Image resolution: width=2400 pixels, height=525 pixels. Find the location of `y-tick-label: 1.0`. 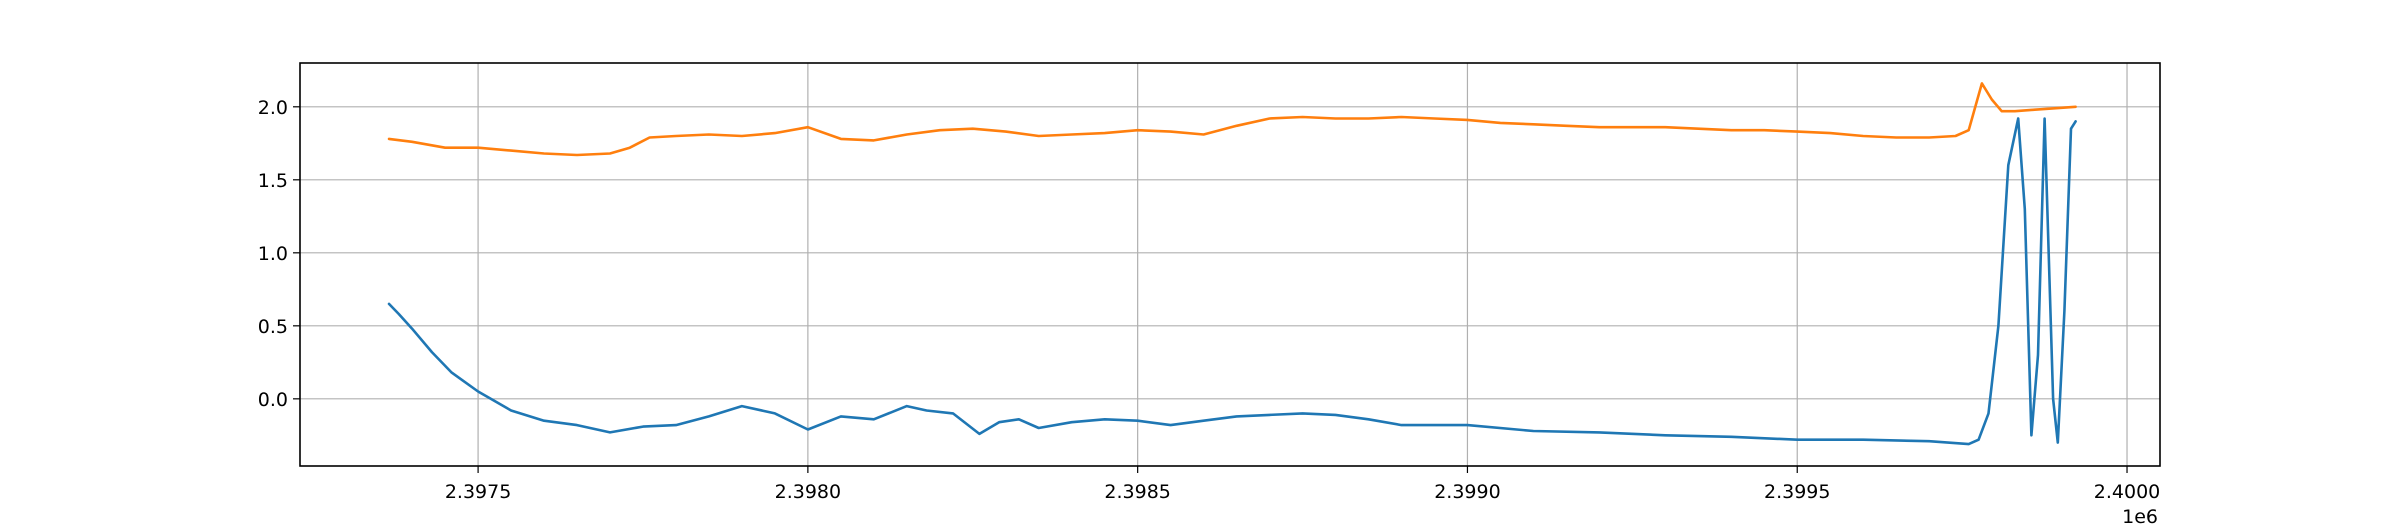

y-tick-label: 1.0 is located at coordinates (273, 254).